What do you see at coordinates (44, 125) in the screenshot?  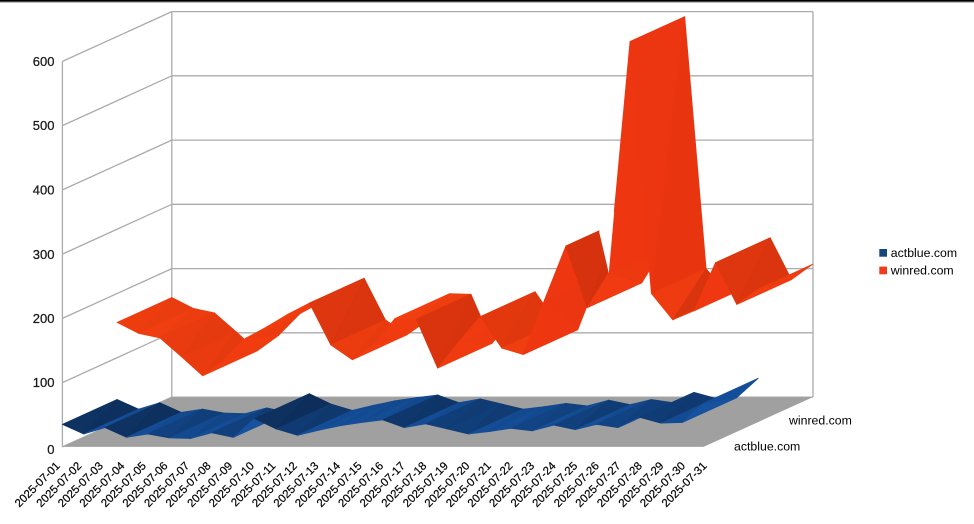 I see `svg-text: 500` at bounding box center [44, 125].